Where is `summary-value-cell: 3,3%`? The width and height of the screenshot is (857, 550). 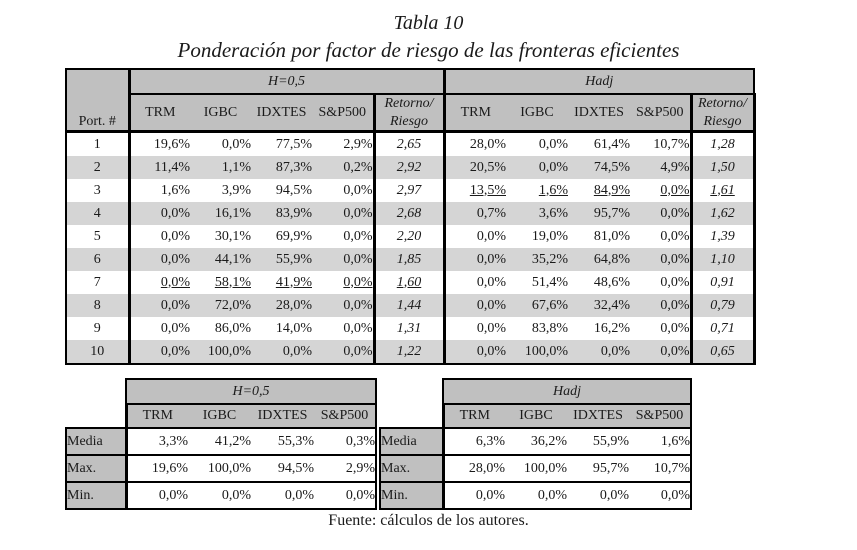 summary-value-cell: 3,3% is located at coordinates (156, 441).